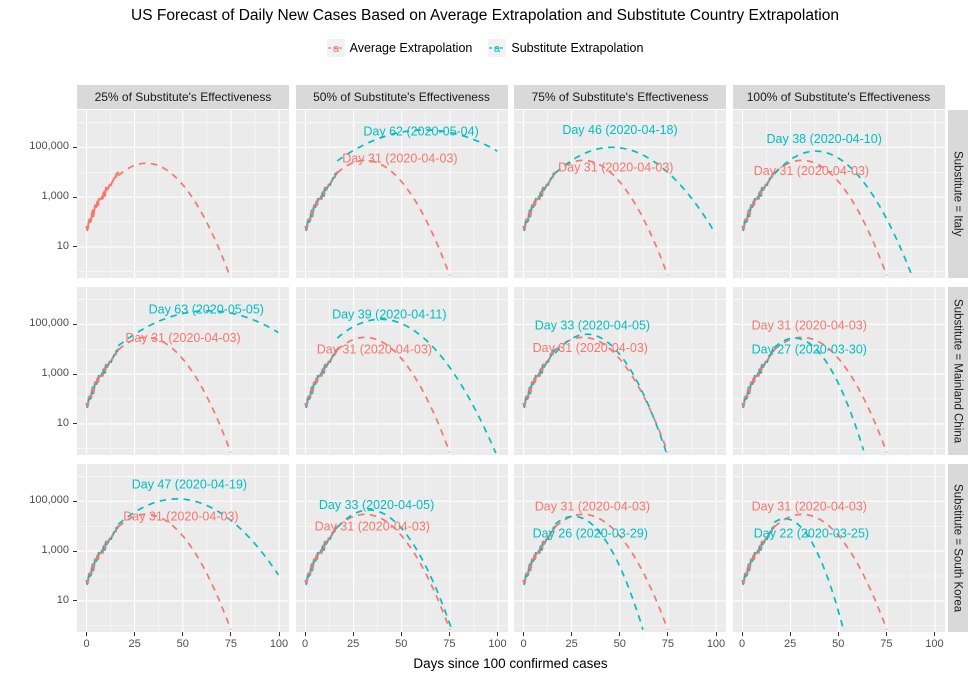 The image size is (970, 683). What do you see at coordinates (838, 548) in the screenshot?
I see `facet-panel-3-4: Day 31 (2020-04-03) Day 22 (2020-03-25)` at bounding box center [838, 548].